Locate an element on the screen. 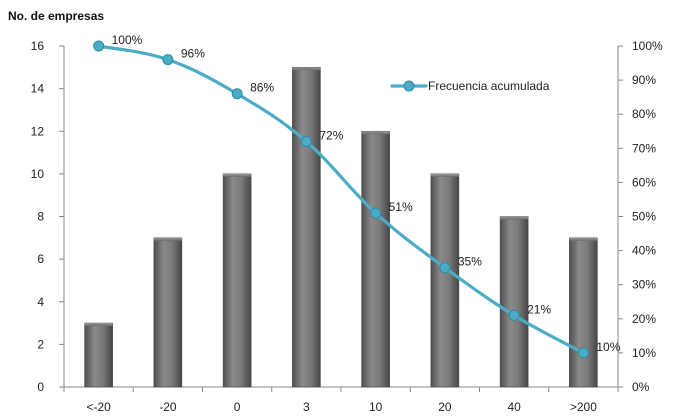 The width and height of the screenshot is (673, 416). y2-tick-label-50: 50% is located at coordinates (644, 217).